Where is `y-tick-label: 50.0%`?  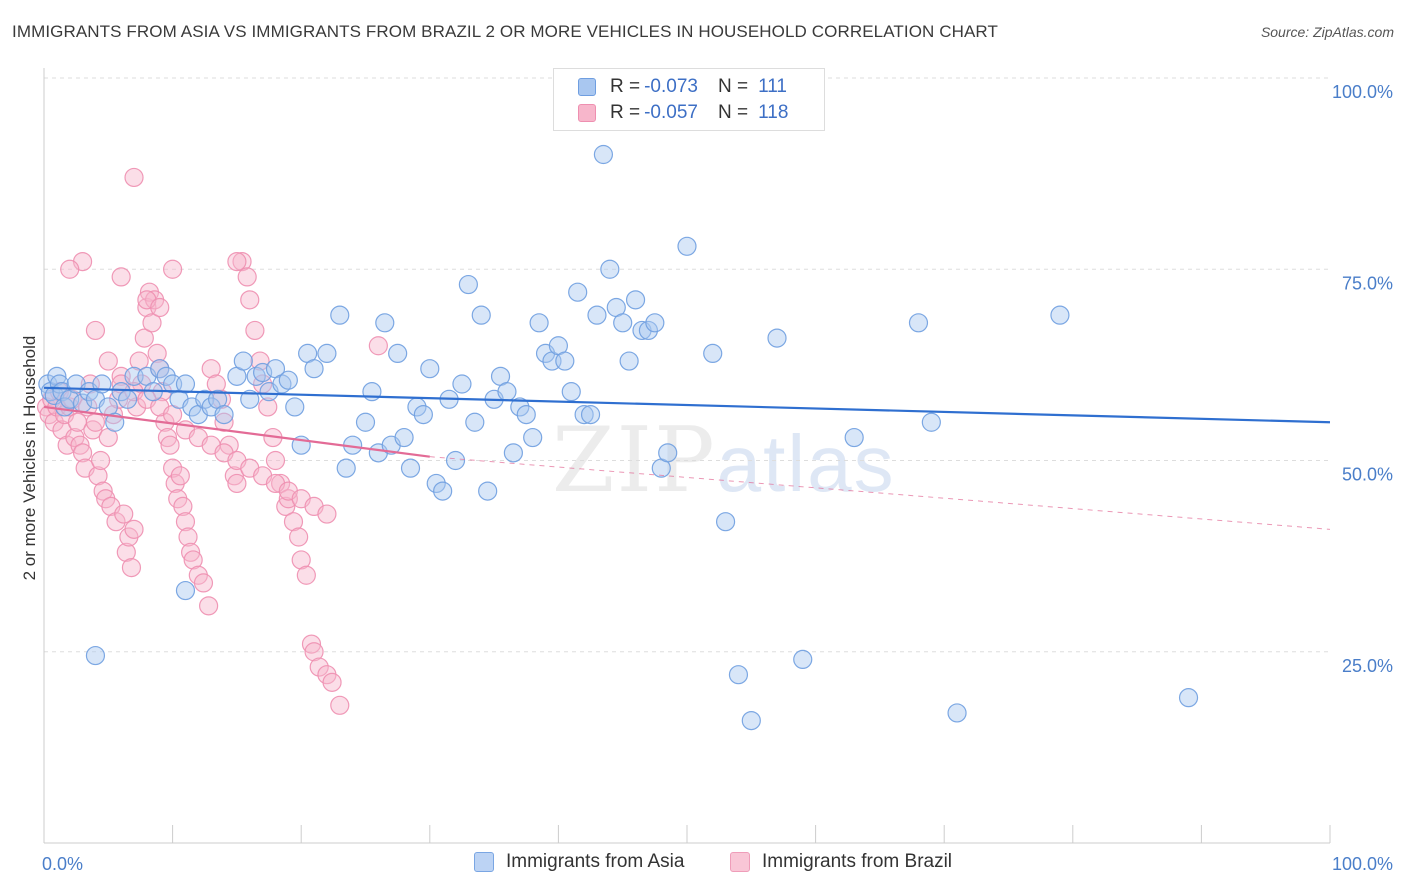
y-tick-label: 50.0% is located at coordinates (1367, 475).